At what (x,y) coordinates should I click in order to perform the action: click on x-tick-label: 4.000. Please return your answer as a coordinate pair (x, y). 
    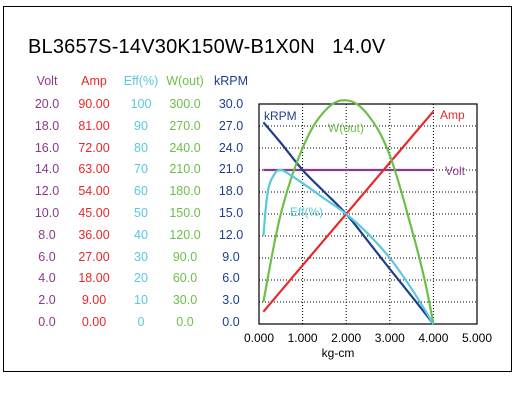
    Looking at the image, I should click on (433, 338).